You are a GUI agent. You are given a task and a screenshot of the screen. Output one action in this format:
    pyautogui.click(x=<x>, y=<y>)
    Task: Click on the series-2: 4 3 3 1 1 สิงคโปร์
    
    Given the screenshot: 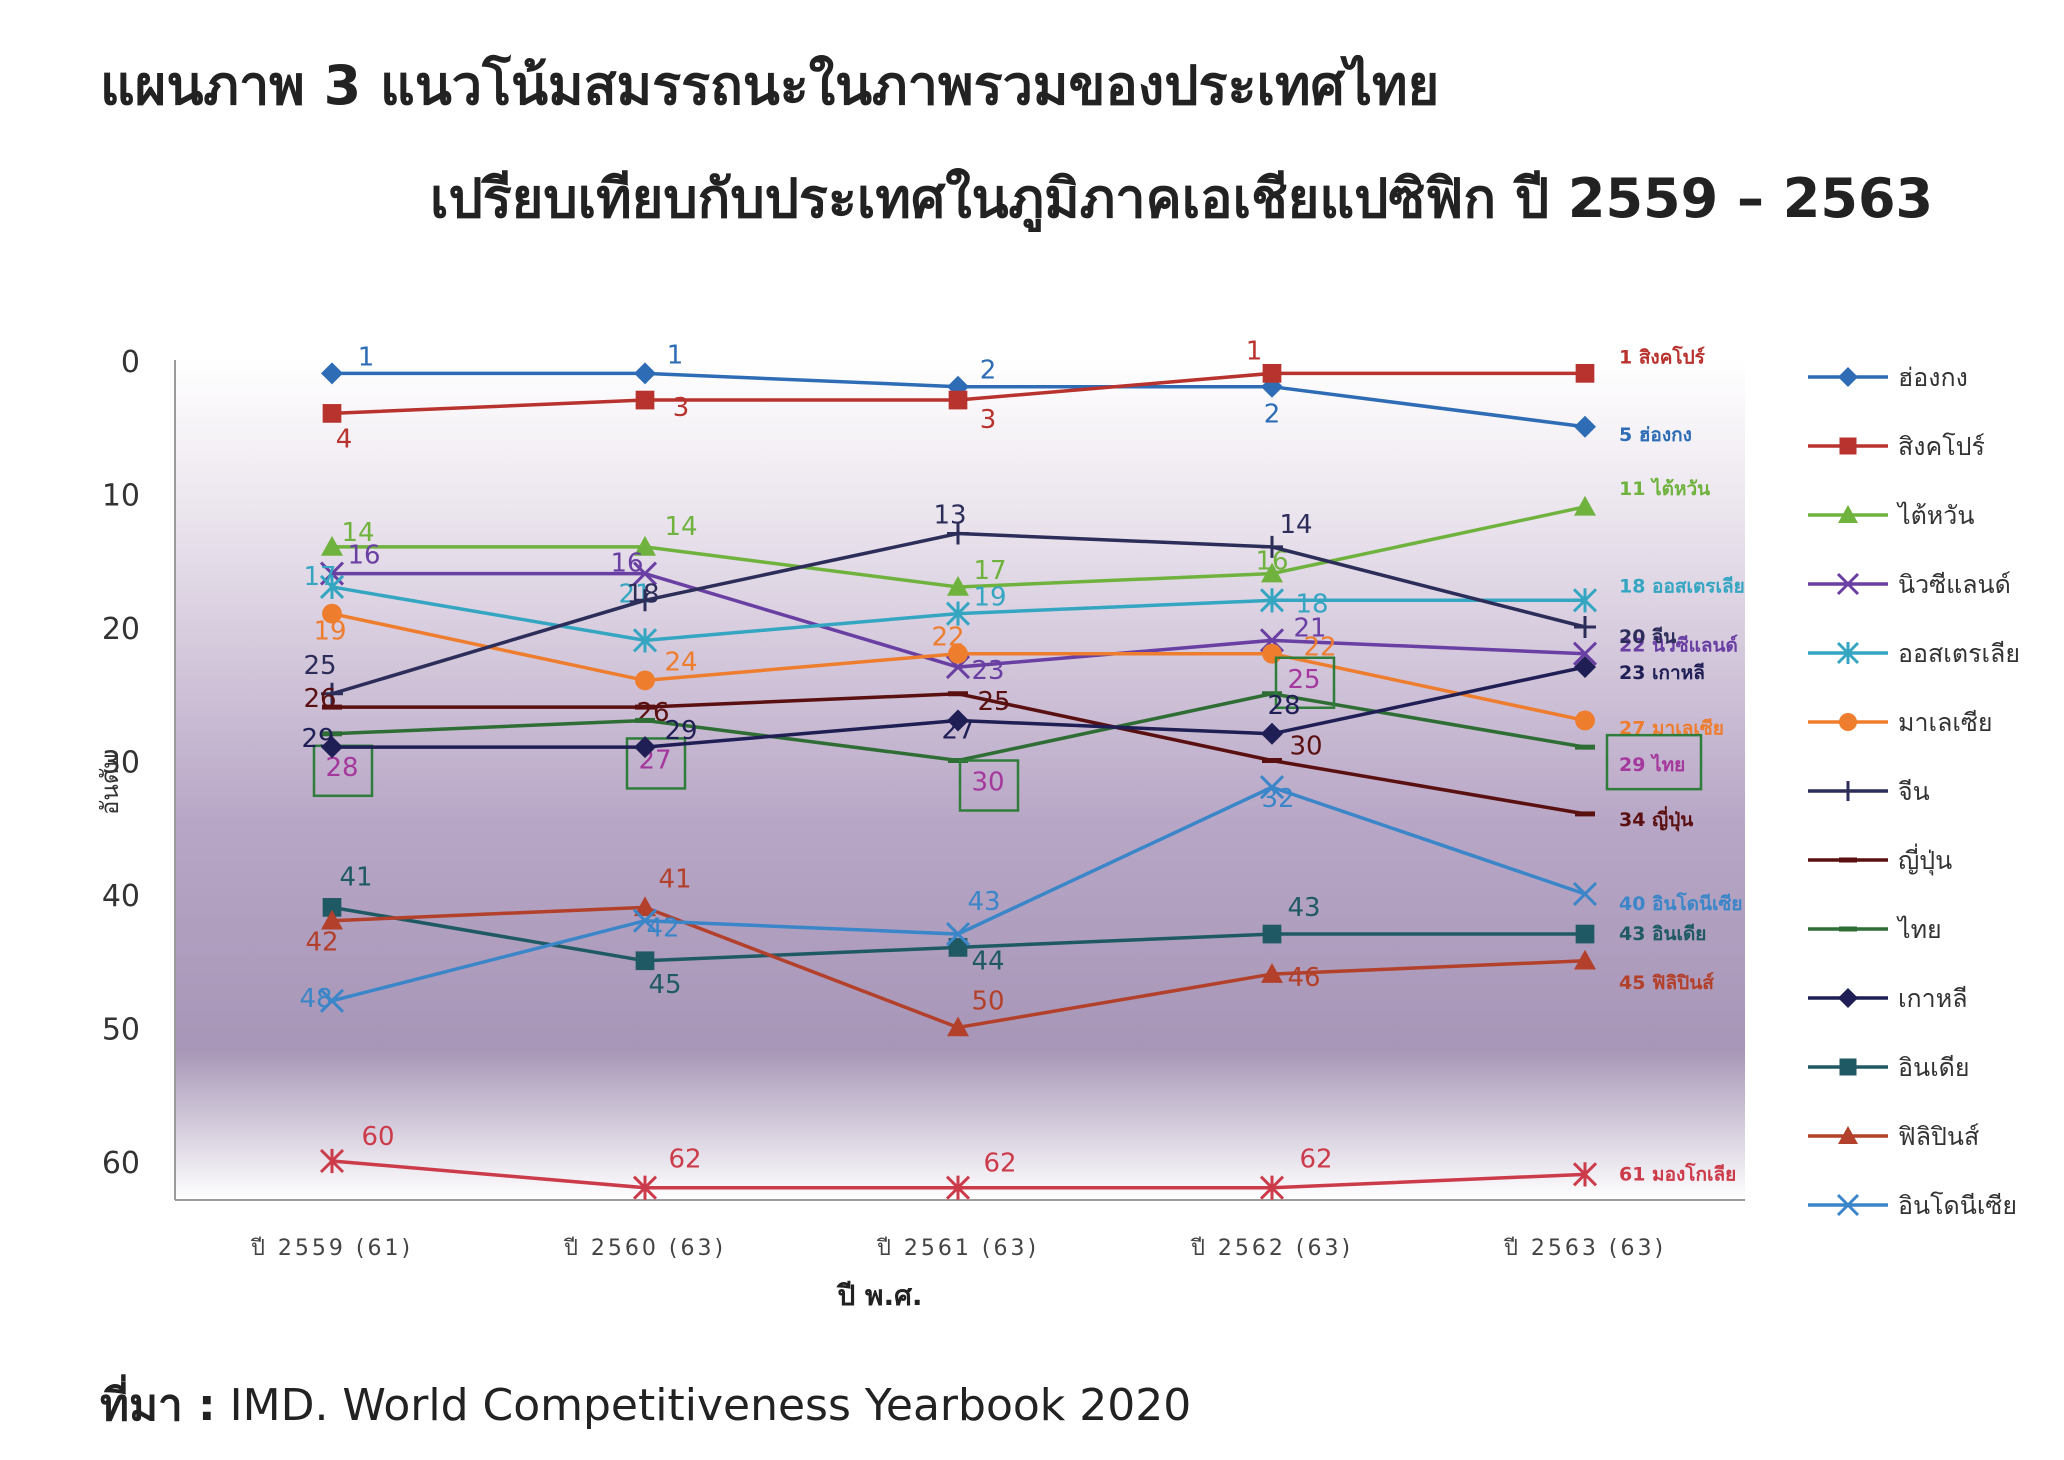 What is the action you would take?
    pyautogui.click(x=1014, y=395)
    